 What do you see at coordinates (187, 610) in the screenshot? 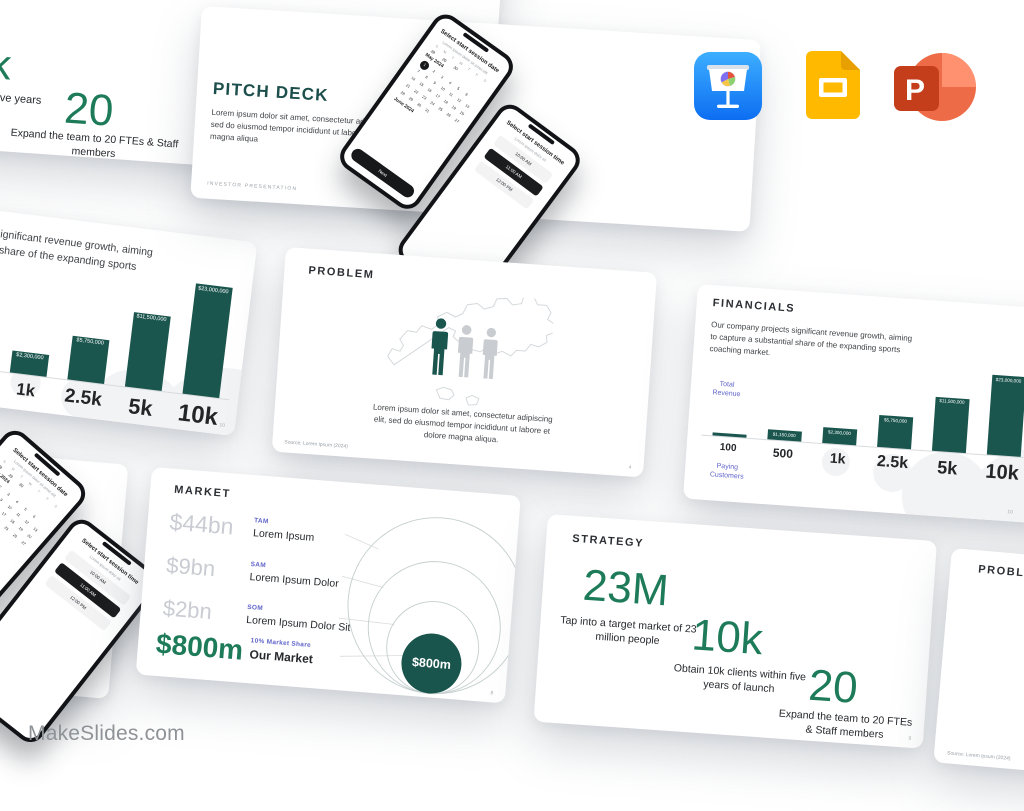
I see `som-value: $2bn` at bounding box center [187, 610].